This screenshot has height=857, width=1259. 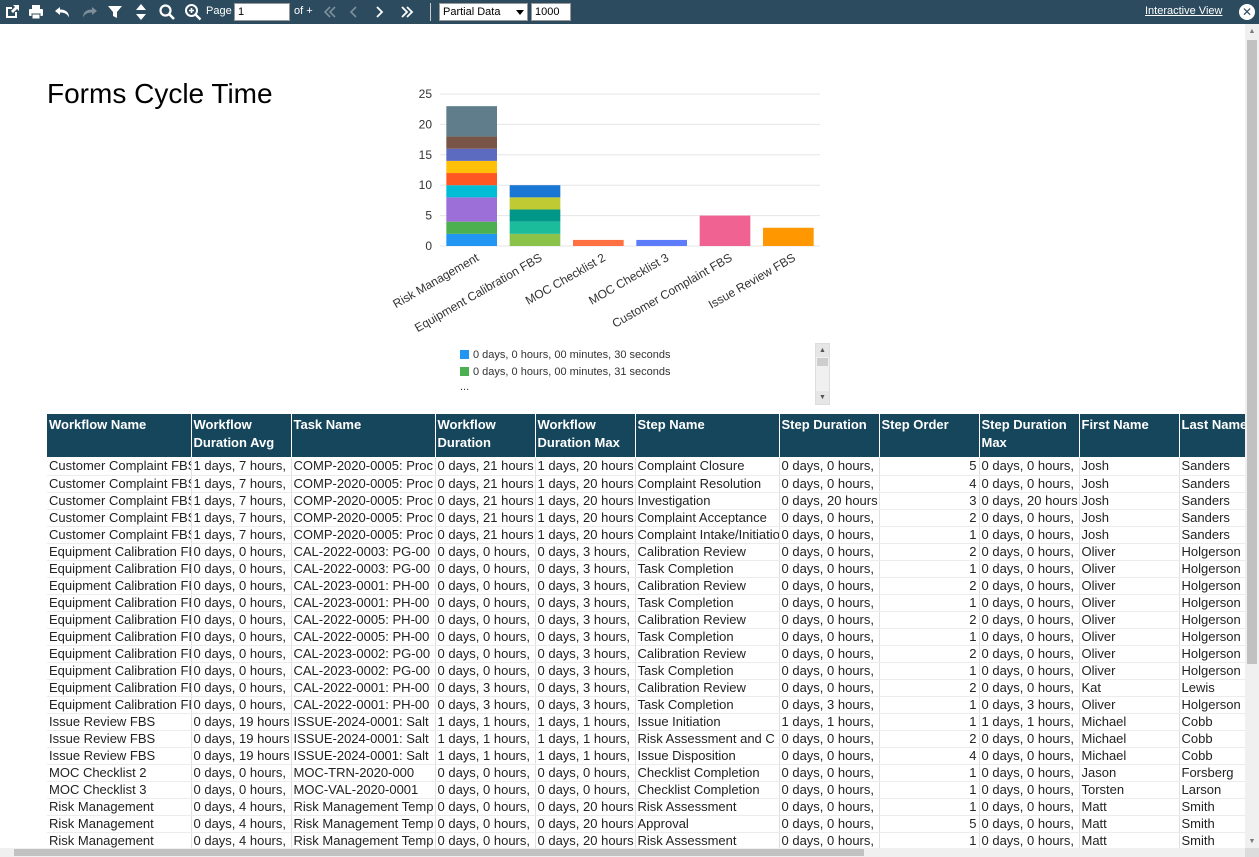 I want to click on legend-item: 0 days, 0 hours, 00 minutes, 30 seconds, so click(x=635, y=354).